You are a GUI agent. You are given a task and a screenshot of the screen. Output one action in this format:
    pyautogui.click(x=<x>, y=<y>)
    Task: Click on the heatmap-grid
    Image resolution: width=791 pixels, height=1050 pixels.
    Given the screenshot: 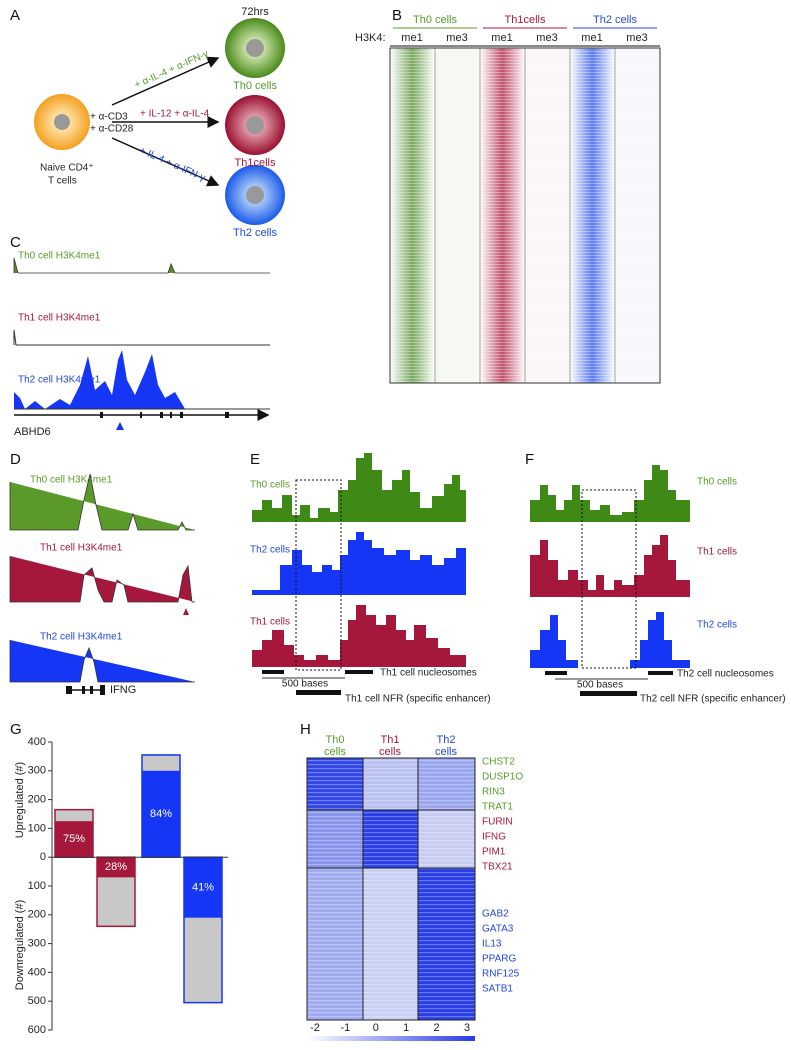 What is the action you would take?
    pyautogui.click(x=391, y=889)
    